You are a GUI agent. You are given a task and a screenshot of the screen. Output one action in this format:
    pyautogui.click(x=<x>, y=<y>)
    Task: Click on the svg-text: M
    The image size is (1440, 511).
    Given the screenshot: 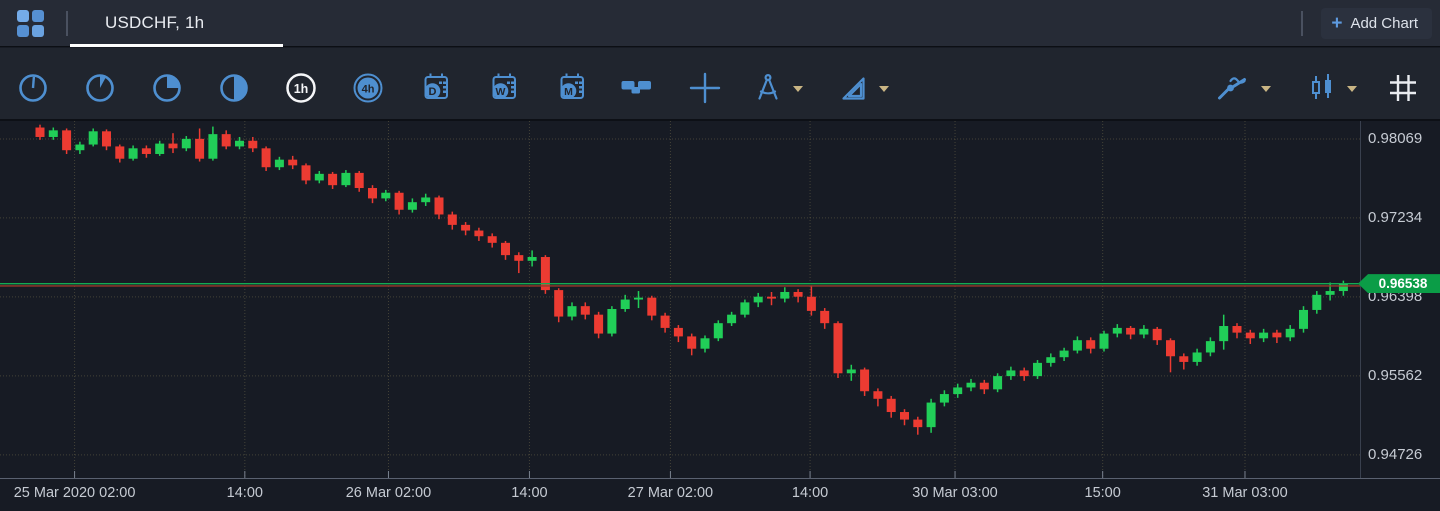 What is the action you would take?
    pyautogui.click(x=568, y=92)
    